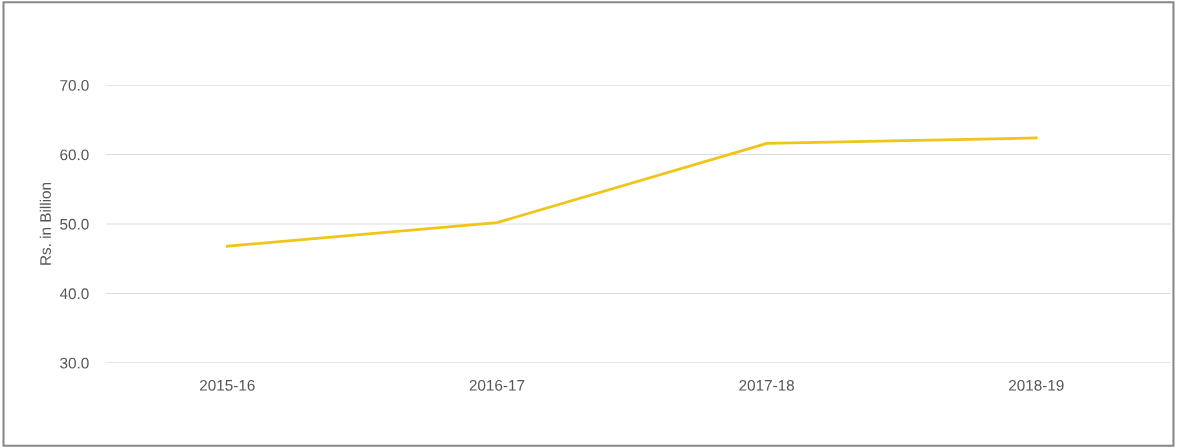 The image size is (1177, 448). Describe the element at coordinates (74, 155) in the screenshot. I see `y-tick-label: 60.0` at that location.